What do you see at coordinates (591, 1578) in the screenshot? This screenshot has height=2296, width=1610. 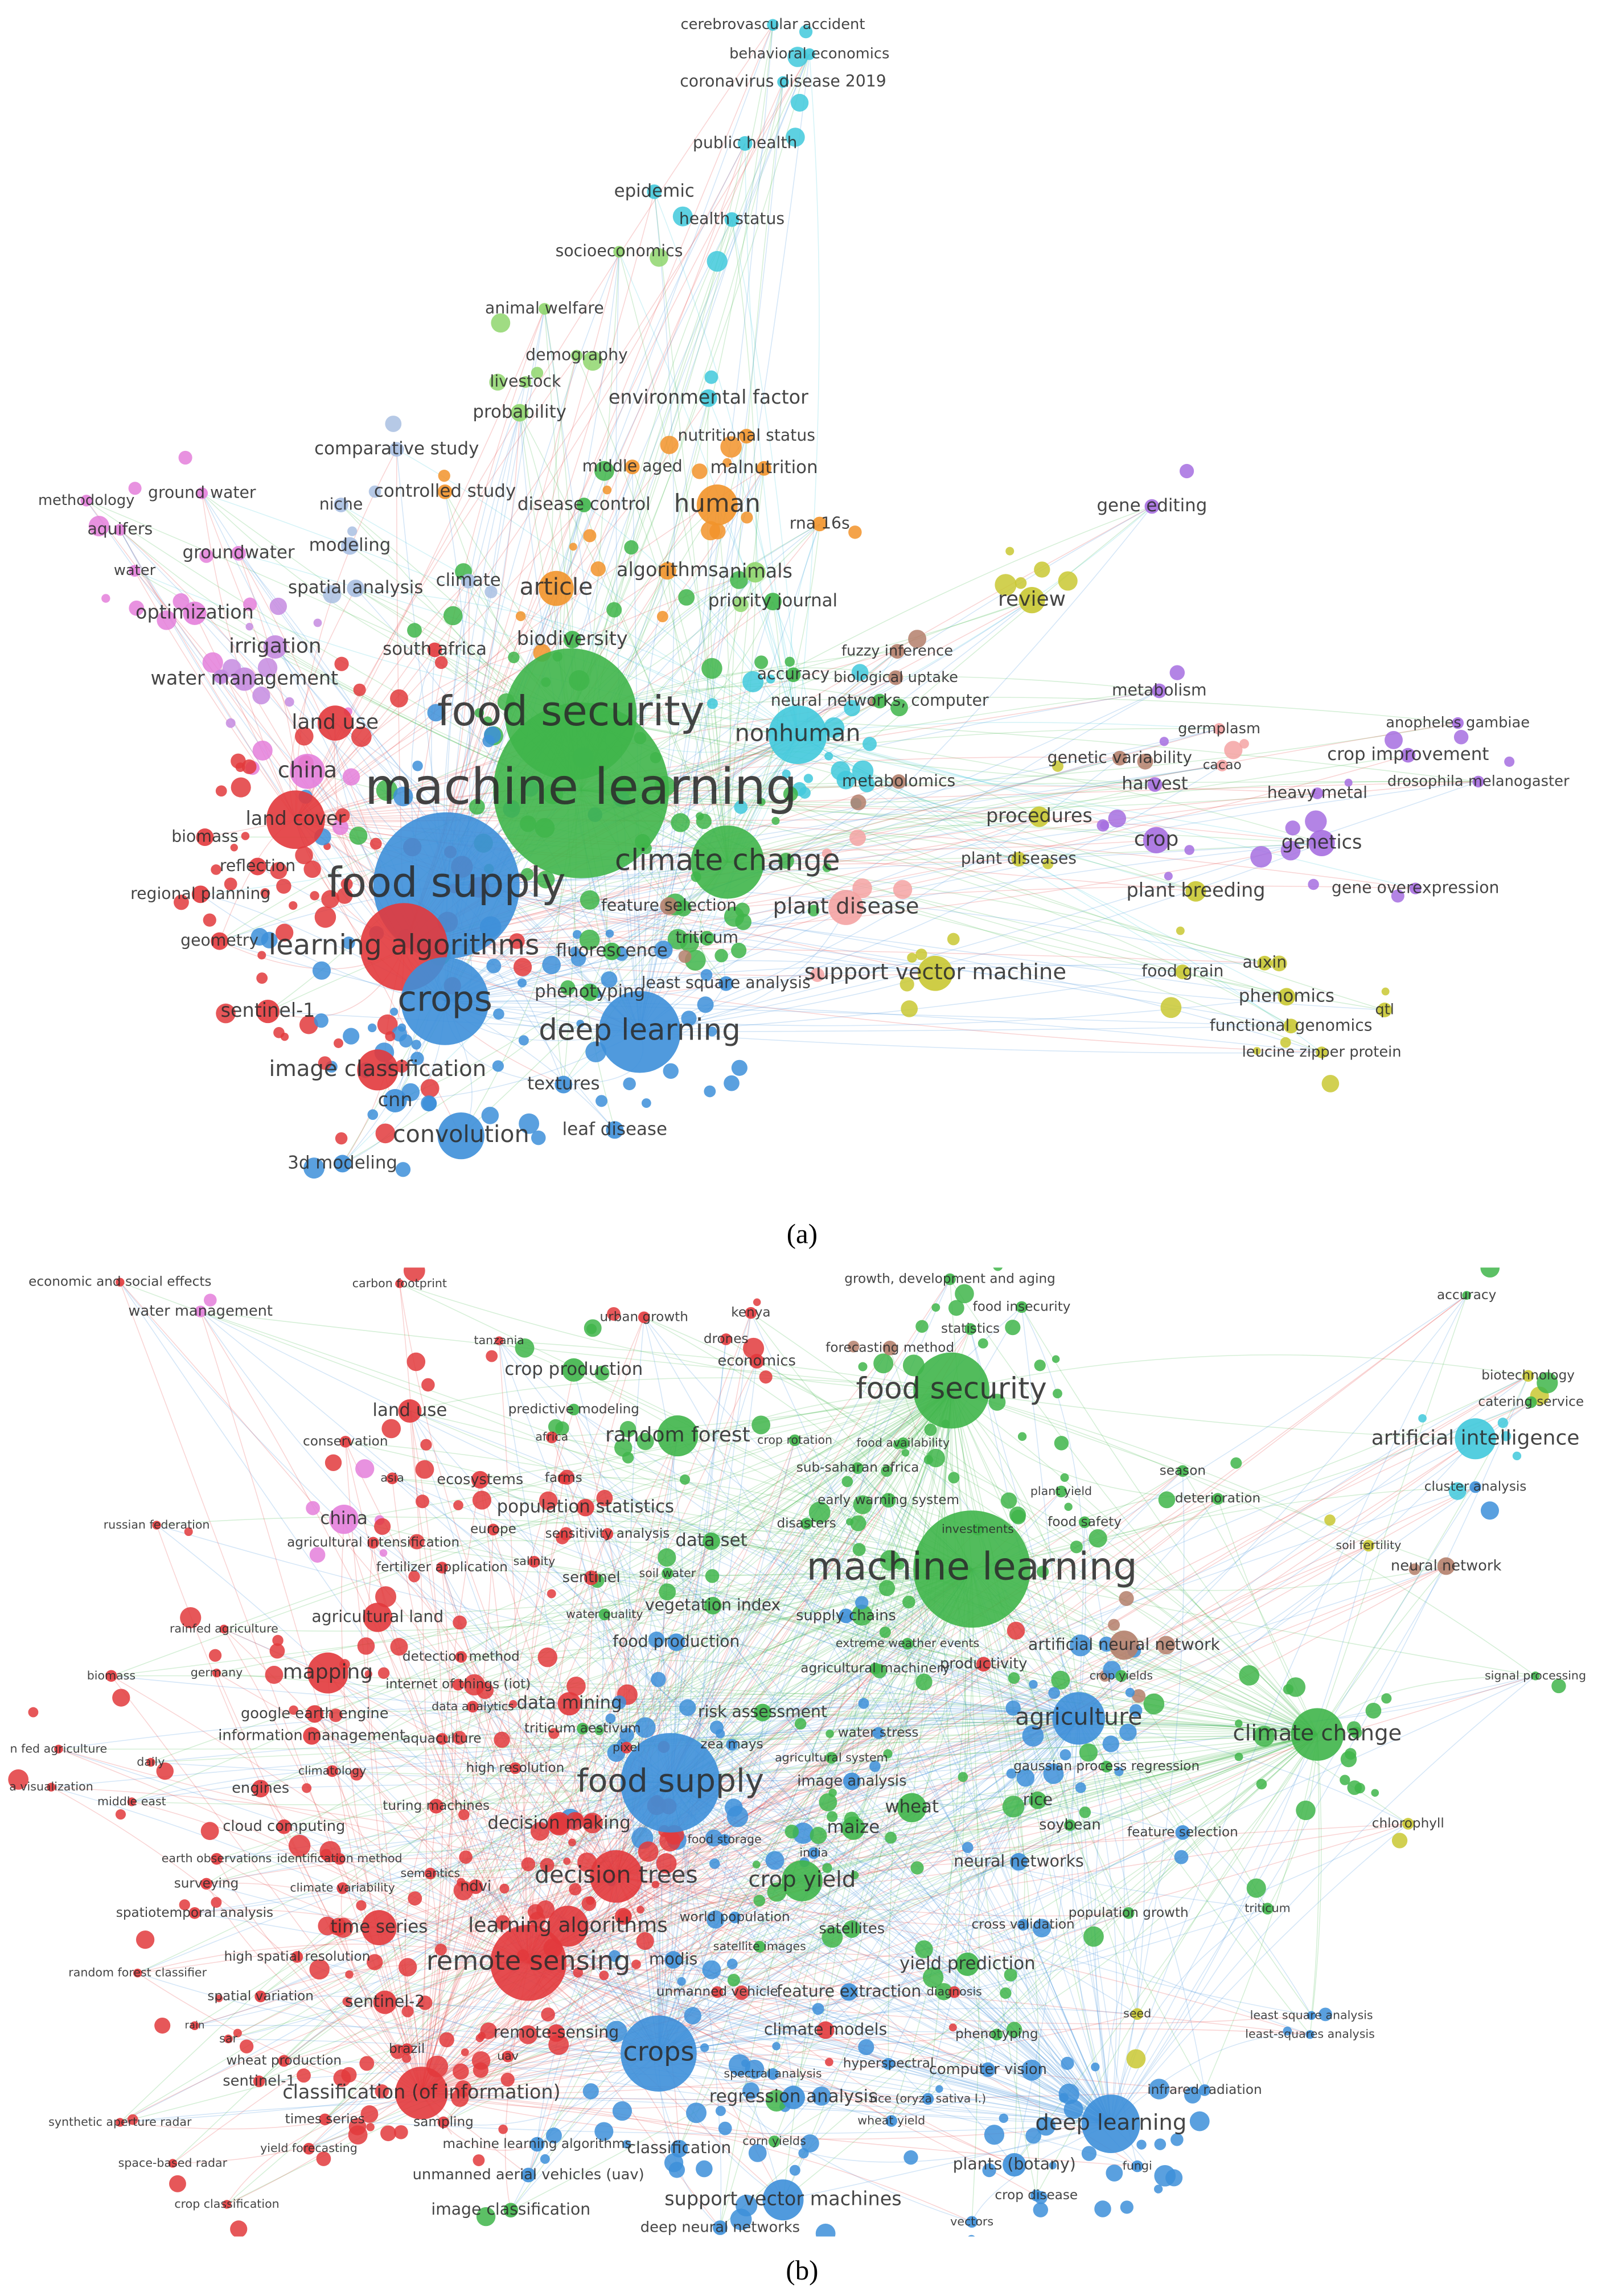 I see `node-label: sentinel` at bounding box center [591, 1578].